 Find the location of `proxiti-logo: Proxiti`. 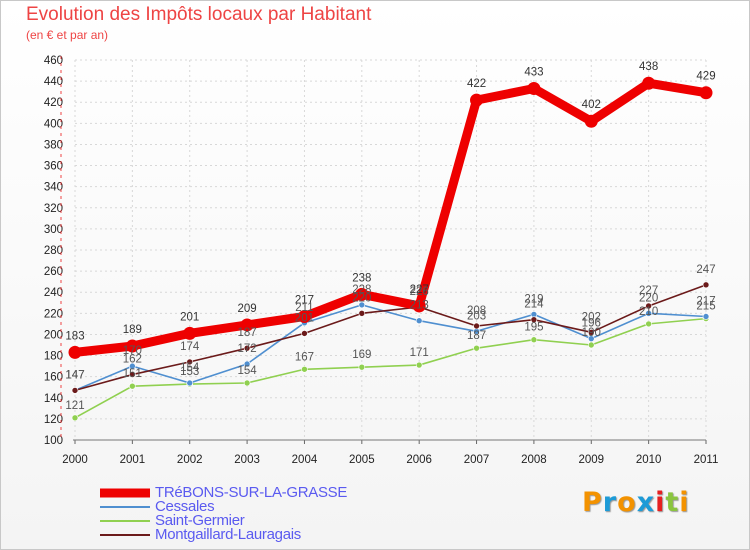

proxiti-logo: Proxiti is located at coordinates (636, 502).